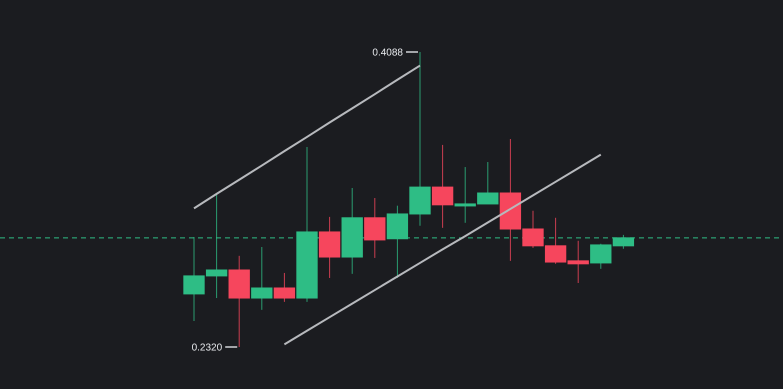 The image size is (783, 389). I want to click on annotation: 0.2320, so click(207, 348).